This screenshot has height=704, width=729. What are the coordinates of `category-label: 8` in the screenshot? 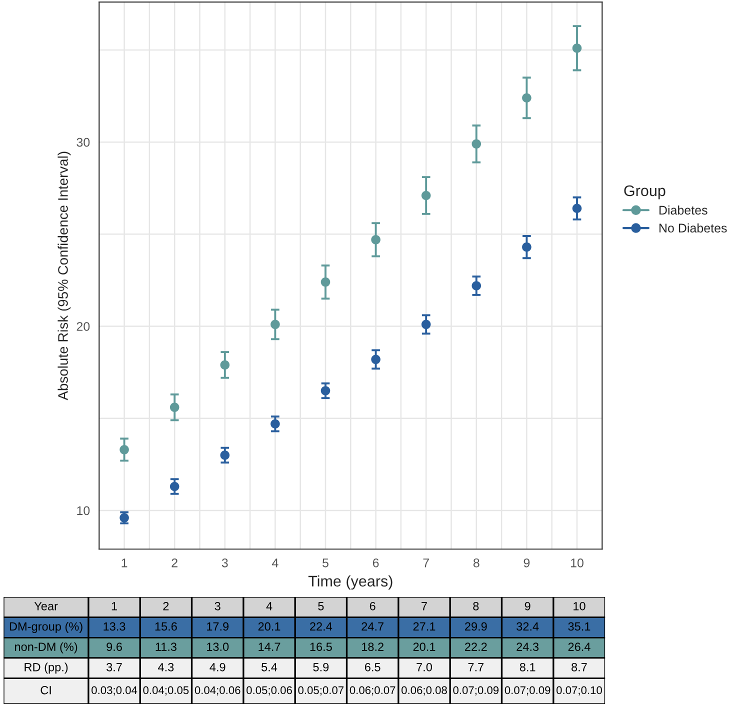 It's located at (476, 606).